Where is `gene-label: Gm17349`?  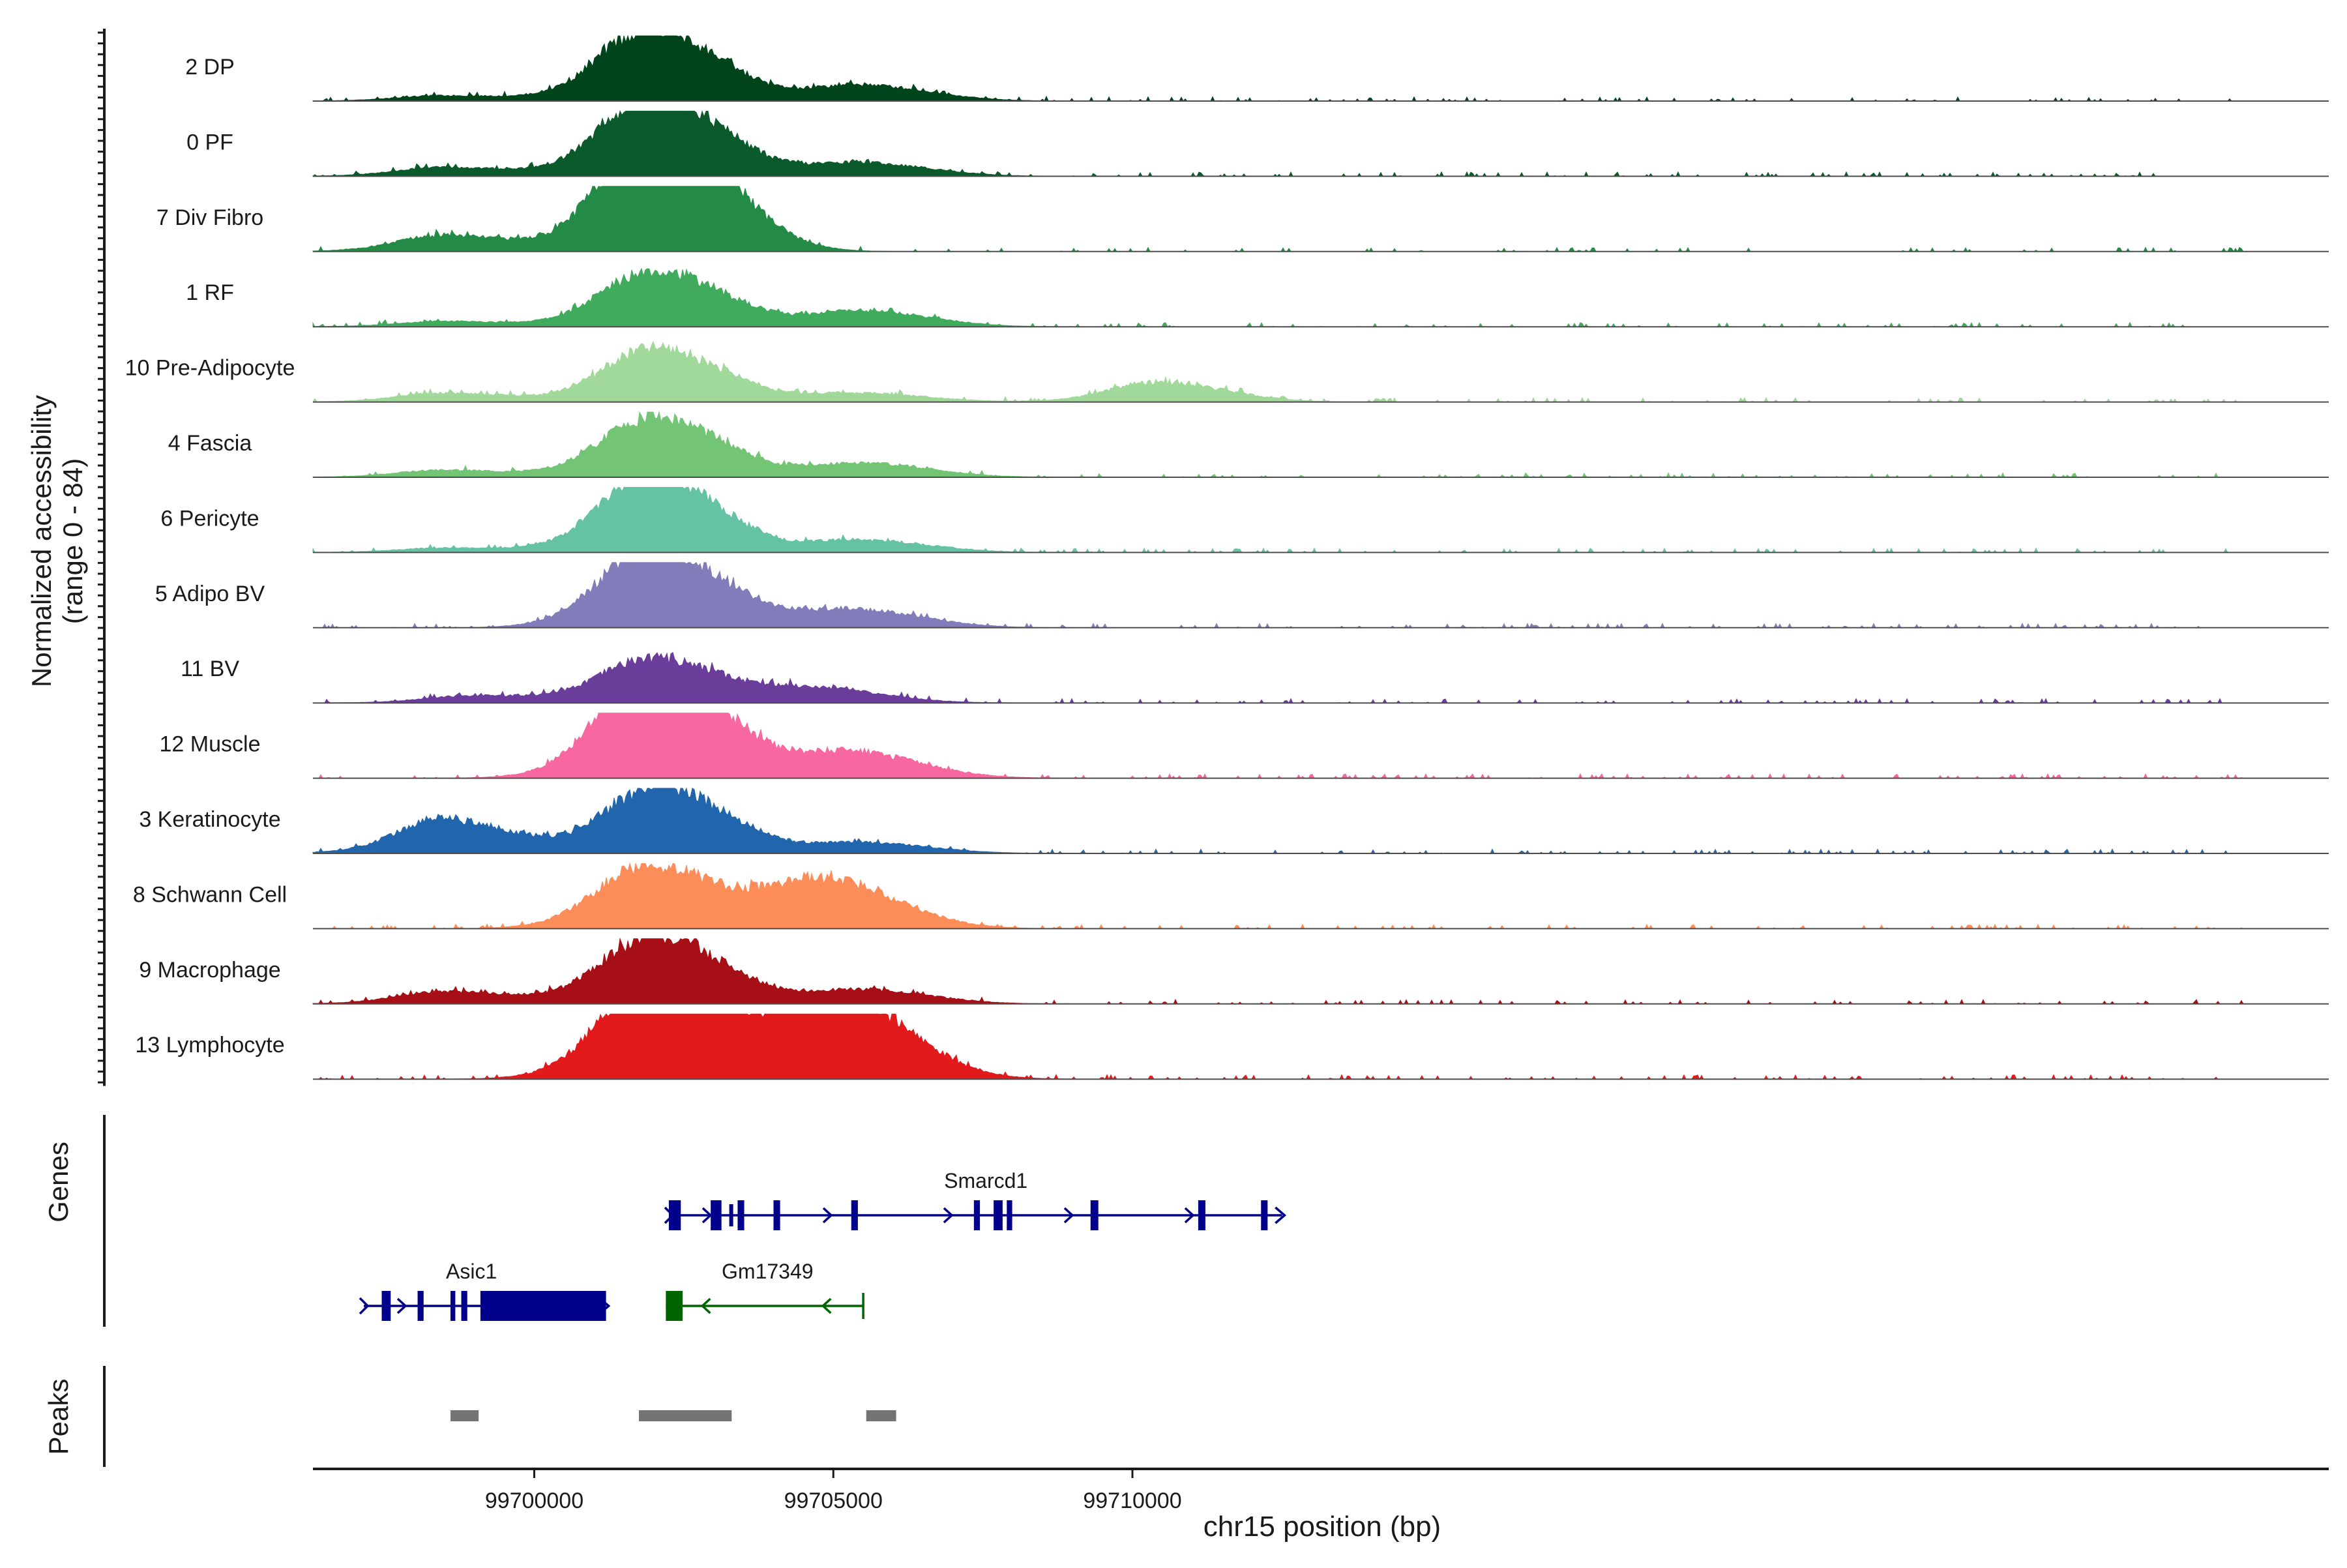
gene-label: Gm17349 is located at coordinates (768, 1272).